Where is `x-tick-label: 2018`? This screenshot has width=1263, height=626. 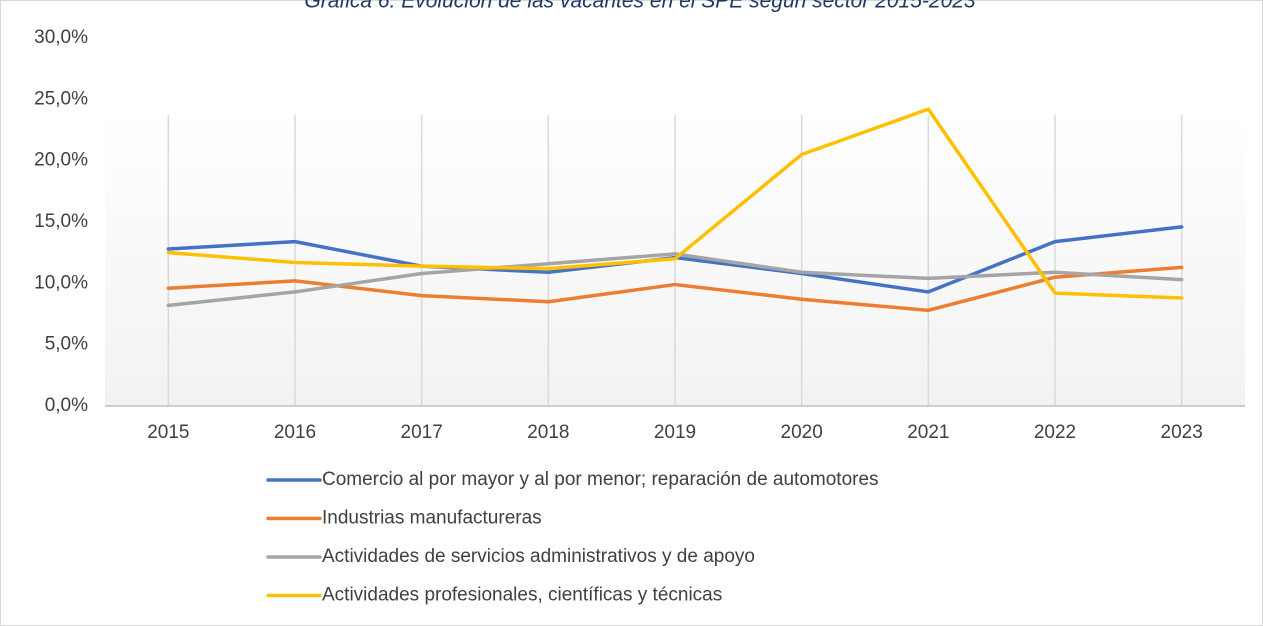
x-tick-label: 2018 is located at coordinates (548, 432).